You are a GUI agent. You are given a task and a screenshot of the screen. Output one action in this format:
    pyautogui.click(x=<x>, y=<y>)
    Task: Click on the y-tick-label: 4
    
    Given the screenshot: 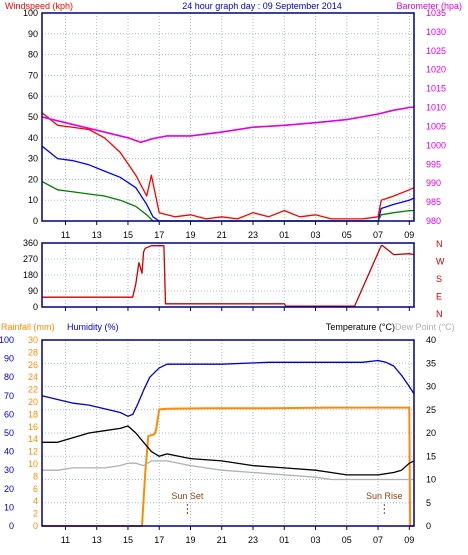 What is the action you would take?
    pyautogui.click(x=35, y=501)
    